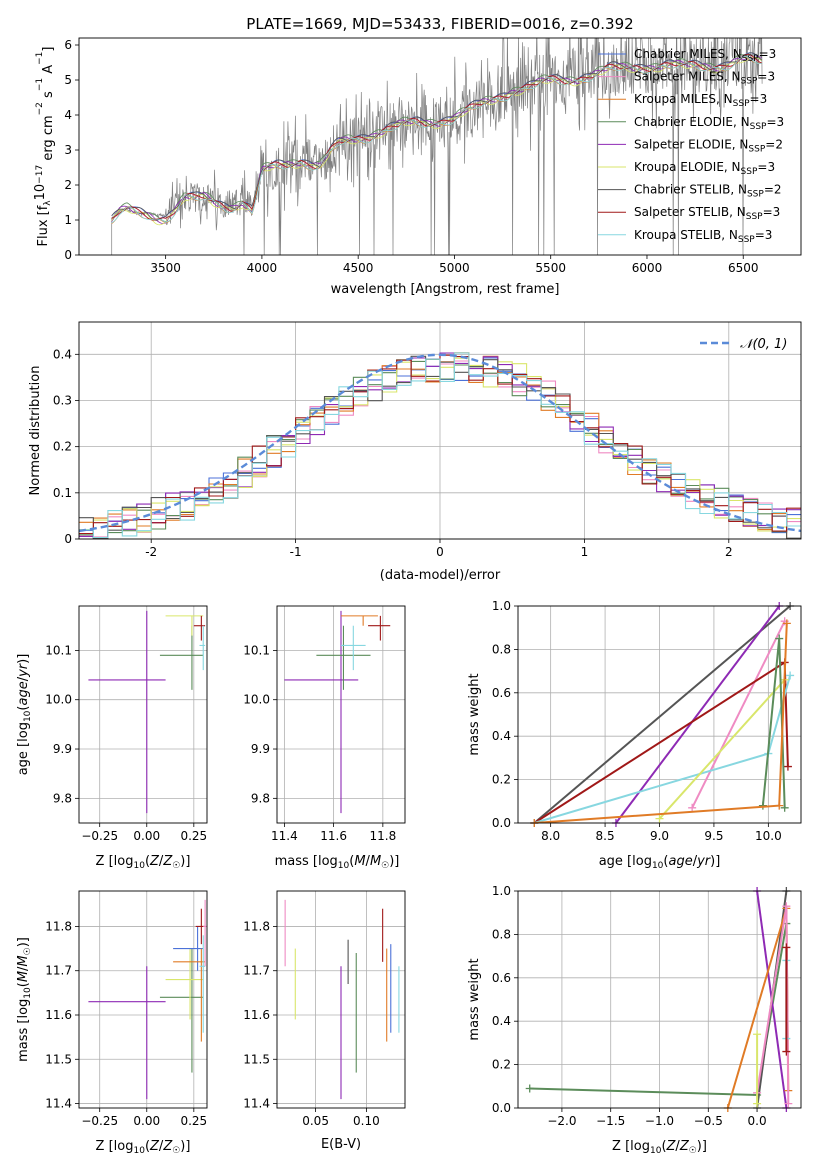 The width and height of the screenshot is (819, 1170). Describe the element at coordinates (501, 606) in the screenshot. I see `massweight_vs_age-ytick-label: 1.0` at that location.